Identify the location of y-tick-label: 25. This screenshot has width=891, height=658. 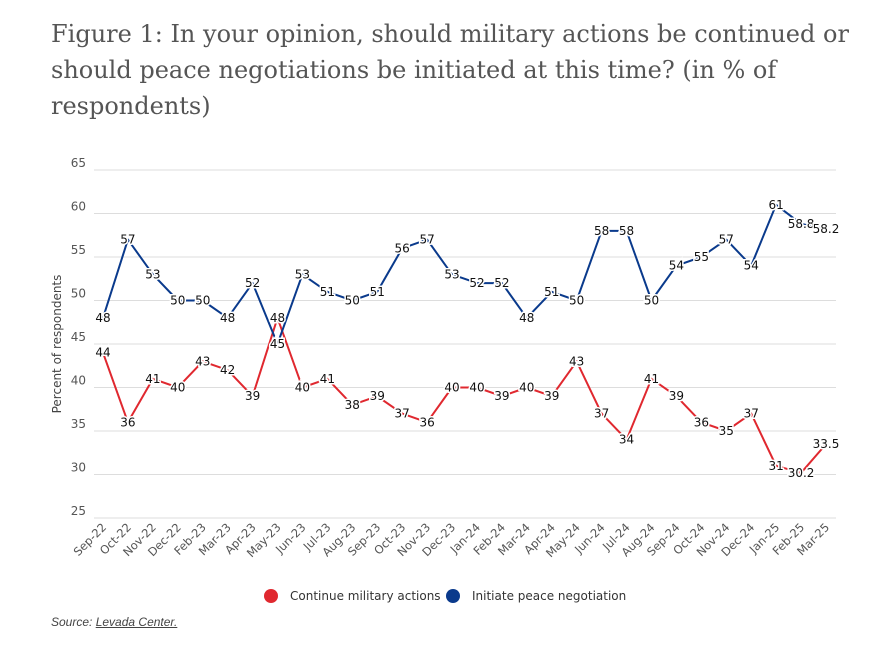
(78, 511).